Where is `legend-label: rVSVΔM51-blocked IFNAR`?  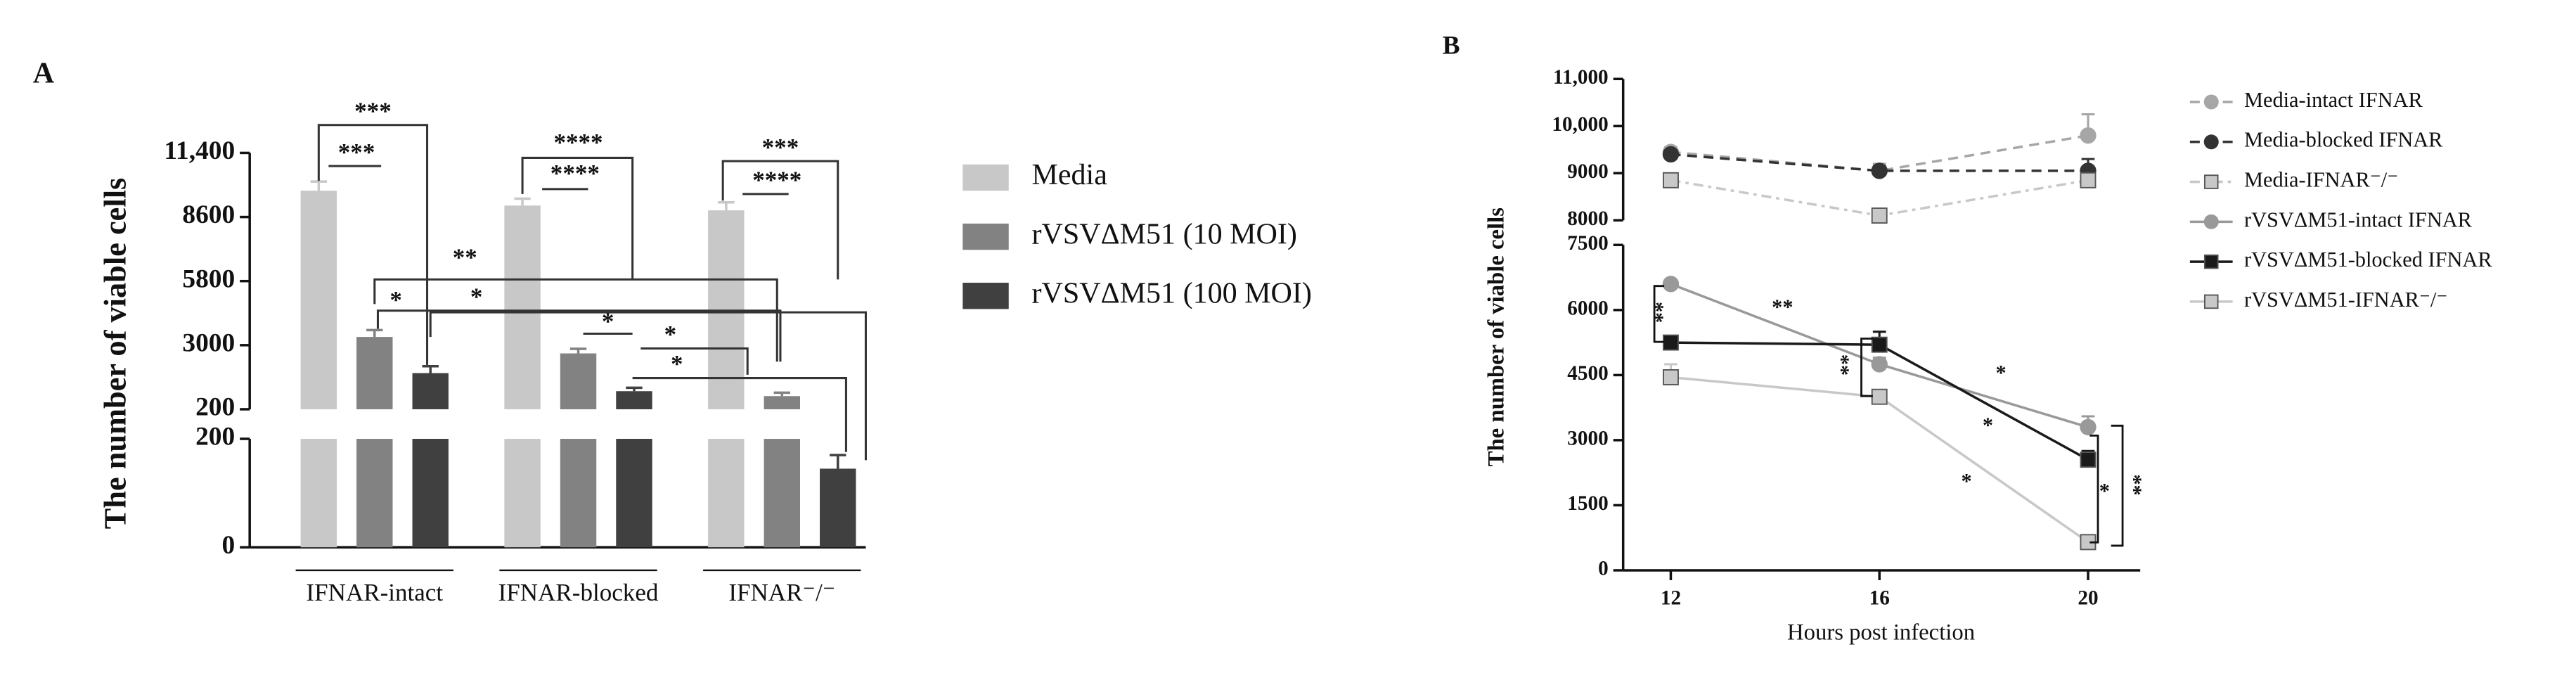
legend-label: rVSVΔM51-blocked IFNAR is located at coordinates (2368, 259).